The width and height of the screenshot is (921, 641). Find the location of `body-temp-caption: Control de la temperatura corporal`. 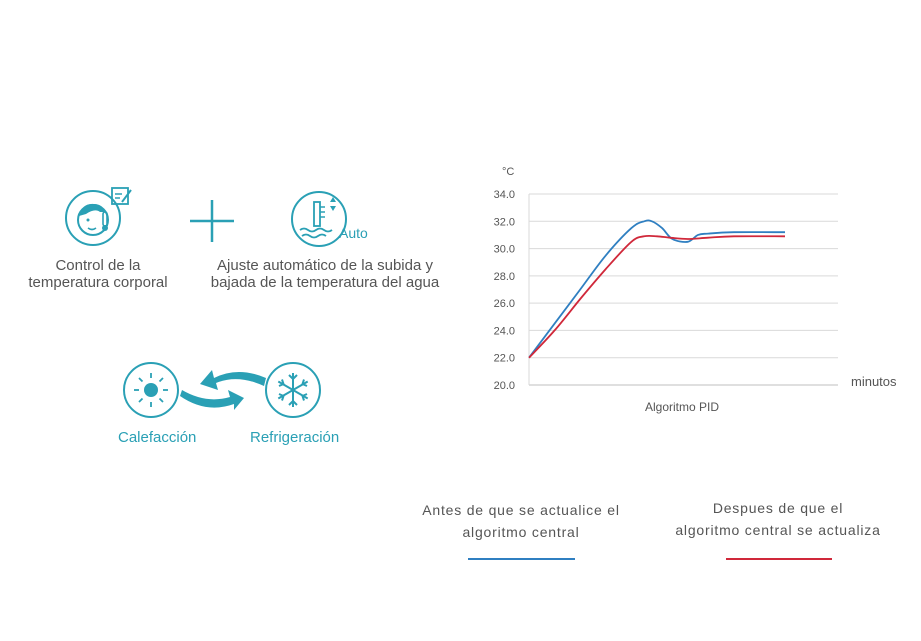

body-temp-caption: Control de la temperatura corporal is located at coordinates (98, 274).